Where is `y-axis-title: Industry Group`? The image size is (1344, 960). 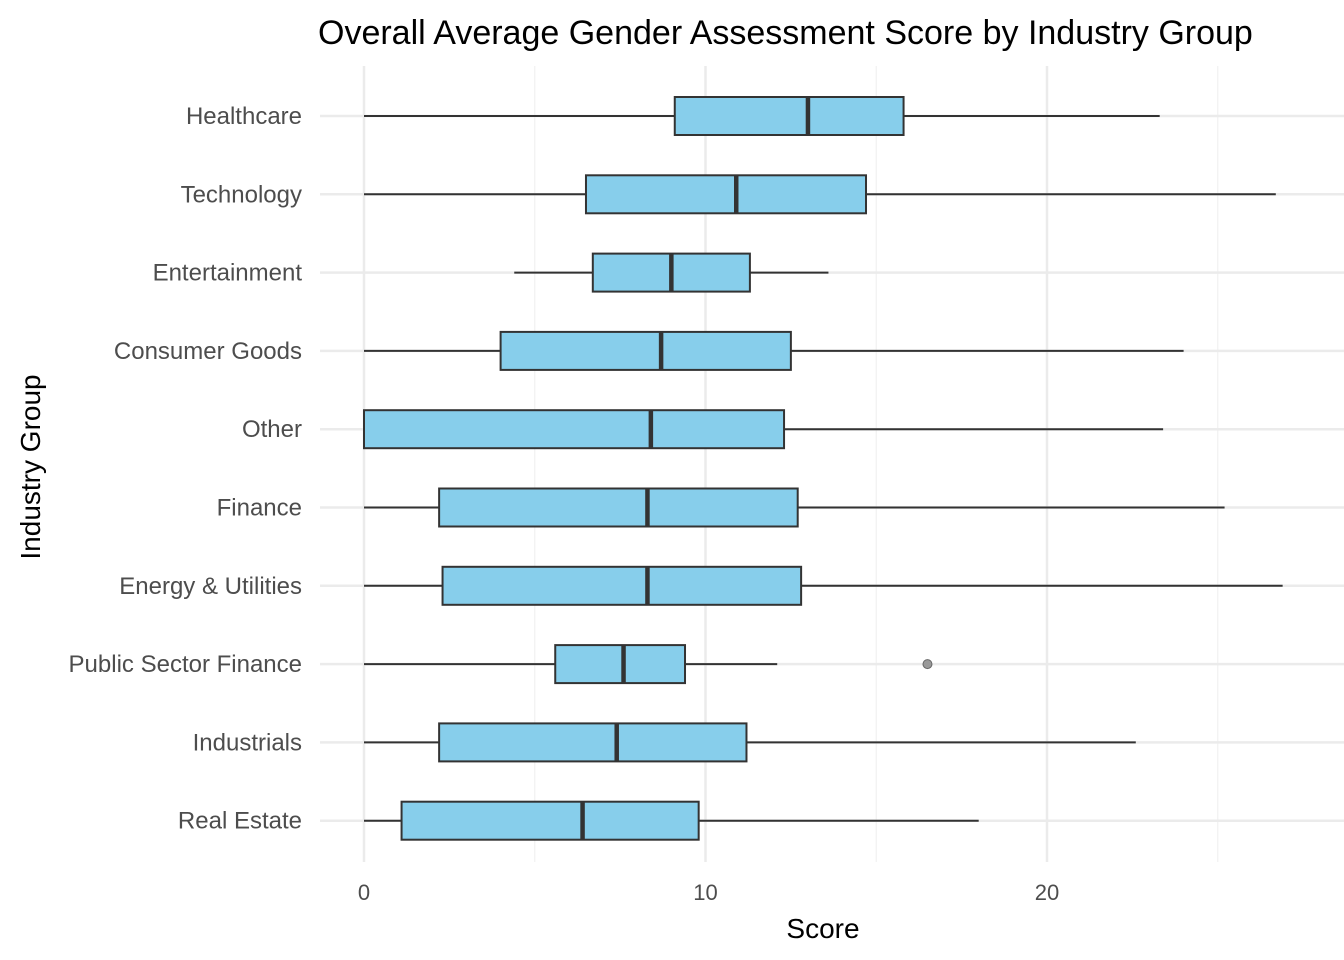 y-axis-title: Industry Group is located at coordinates (30, 466).